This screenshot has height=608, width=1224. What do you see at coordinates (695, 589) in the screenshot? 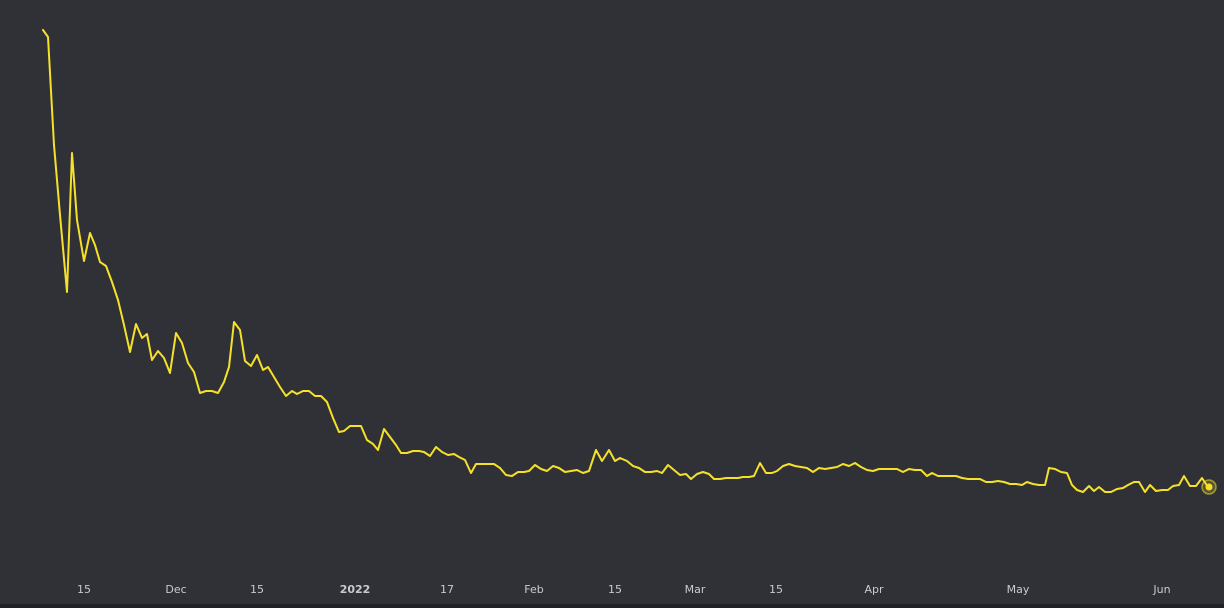
I see `x-tick-label: Mar` at bounding box center [695, 589].